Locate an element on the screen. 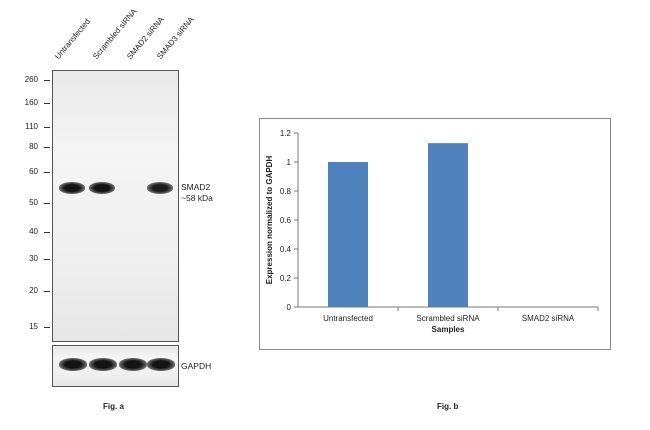  y-tick-label: 0.8 is located at coordinates (286, 191).